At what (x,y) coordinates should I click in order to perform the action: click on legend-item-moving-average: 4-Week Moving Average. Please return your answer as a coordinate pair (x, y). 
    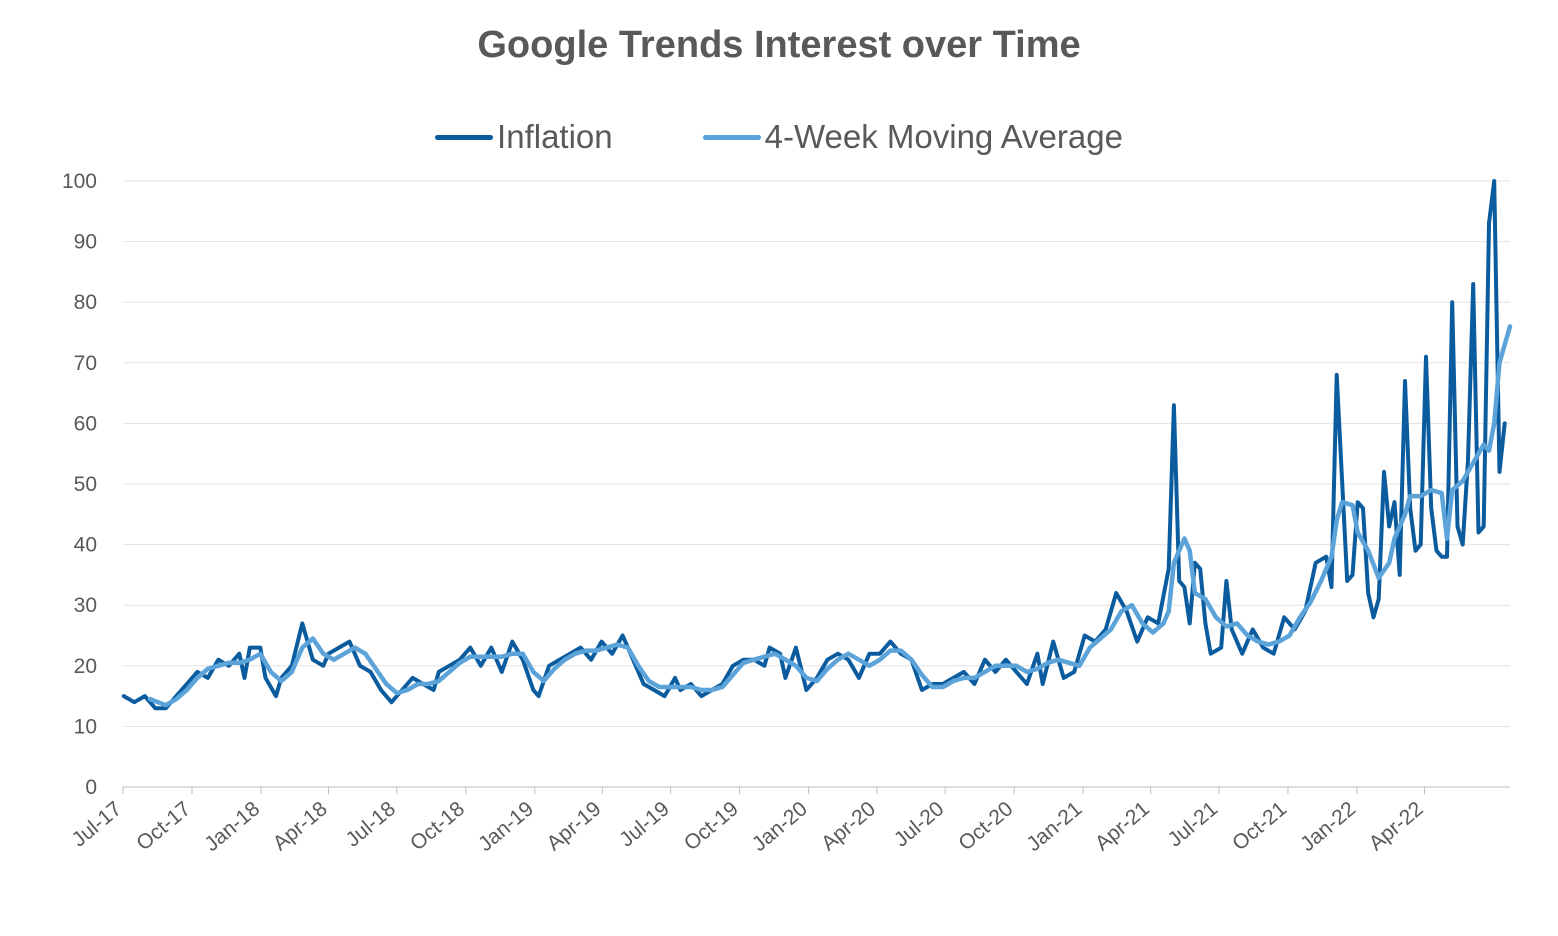
    Looking at the image, I should click on (912, 137).